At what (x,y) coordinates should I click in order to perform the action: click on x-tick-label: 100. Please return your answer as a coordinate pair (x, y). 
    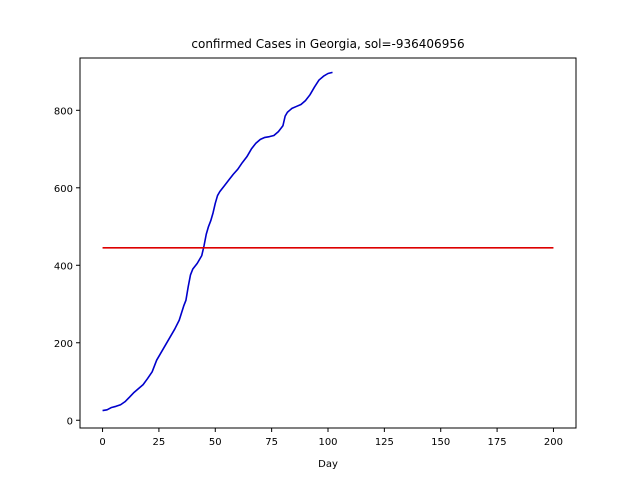
    Looking at the image, I should click on (327, 442).